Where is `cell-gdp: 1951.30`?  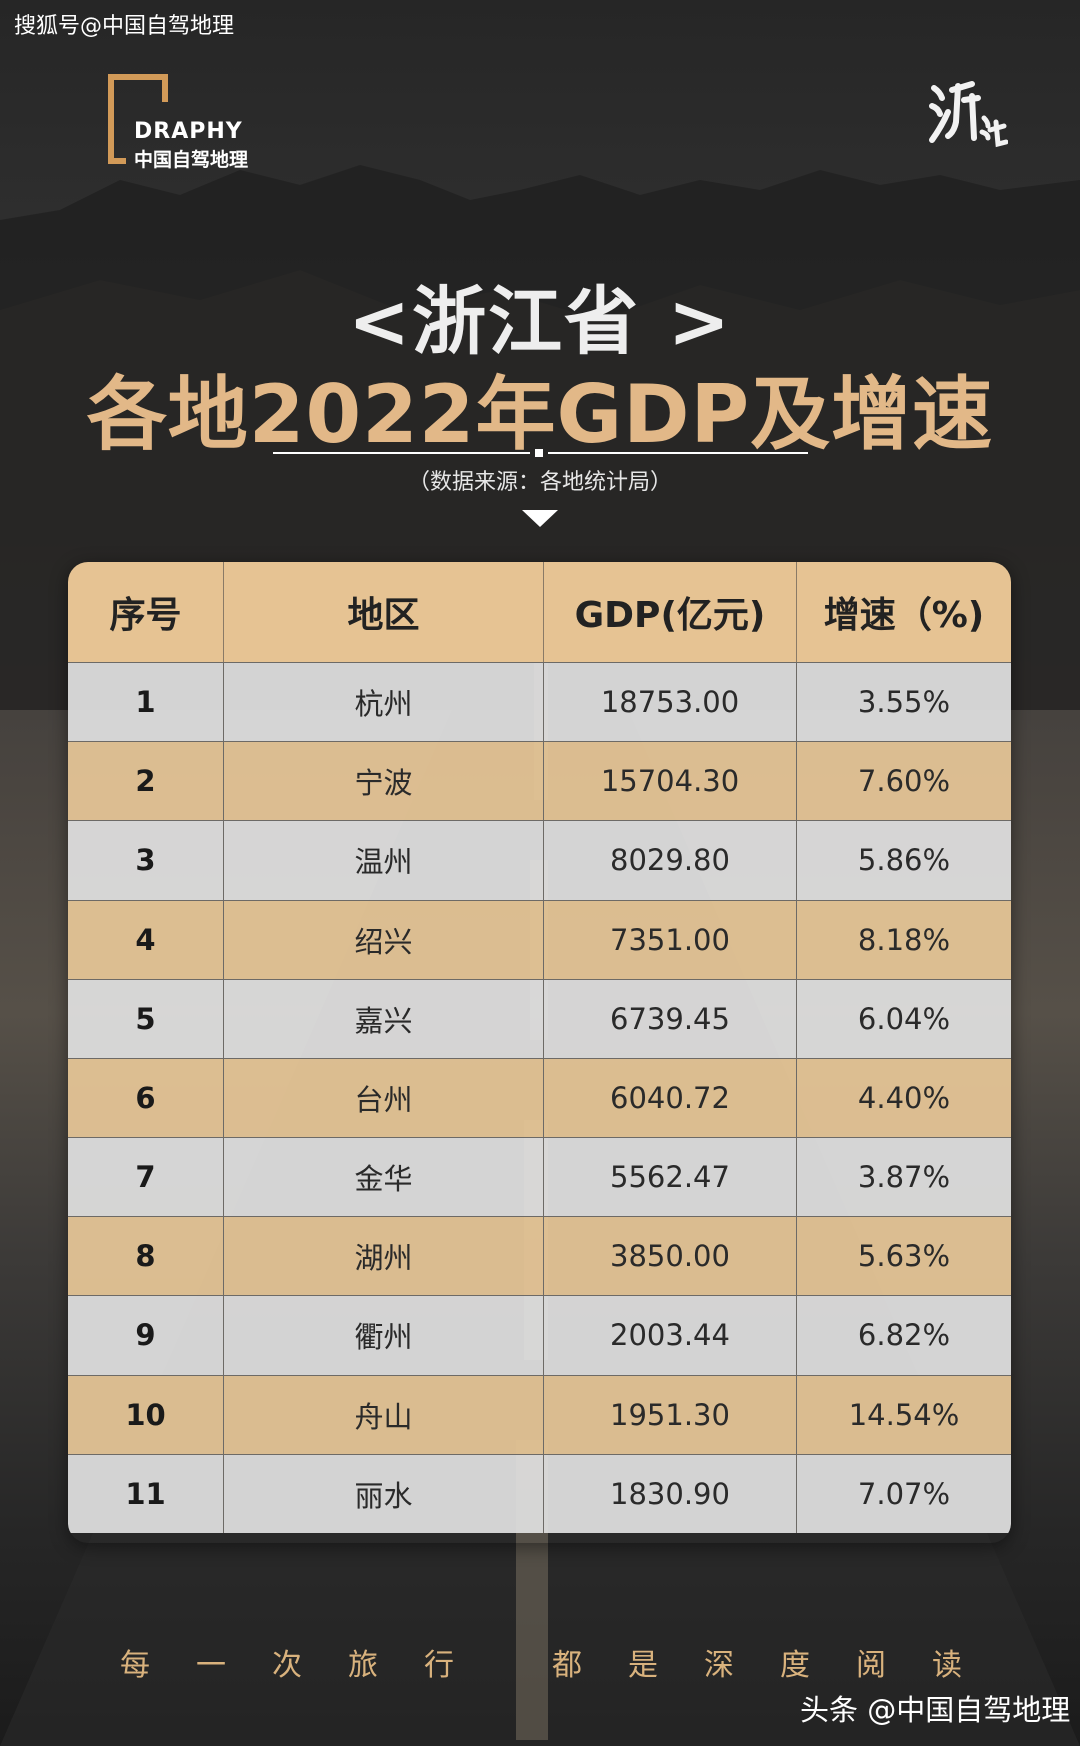 cell-gdp: 1951.30 is located at coordinates (670, 1414).